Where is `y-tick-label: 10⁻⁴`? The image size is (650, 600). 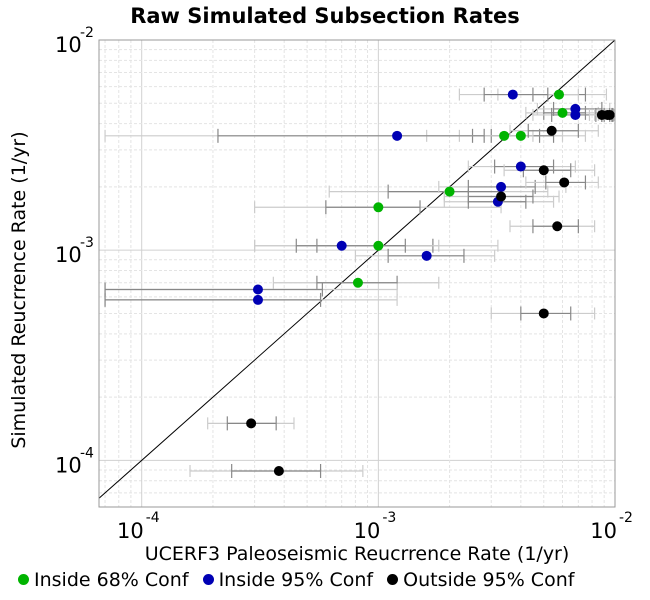 y-tick-label: 10⁻⁴ is located at coordinates (74, 461).